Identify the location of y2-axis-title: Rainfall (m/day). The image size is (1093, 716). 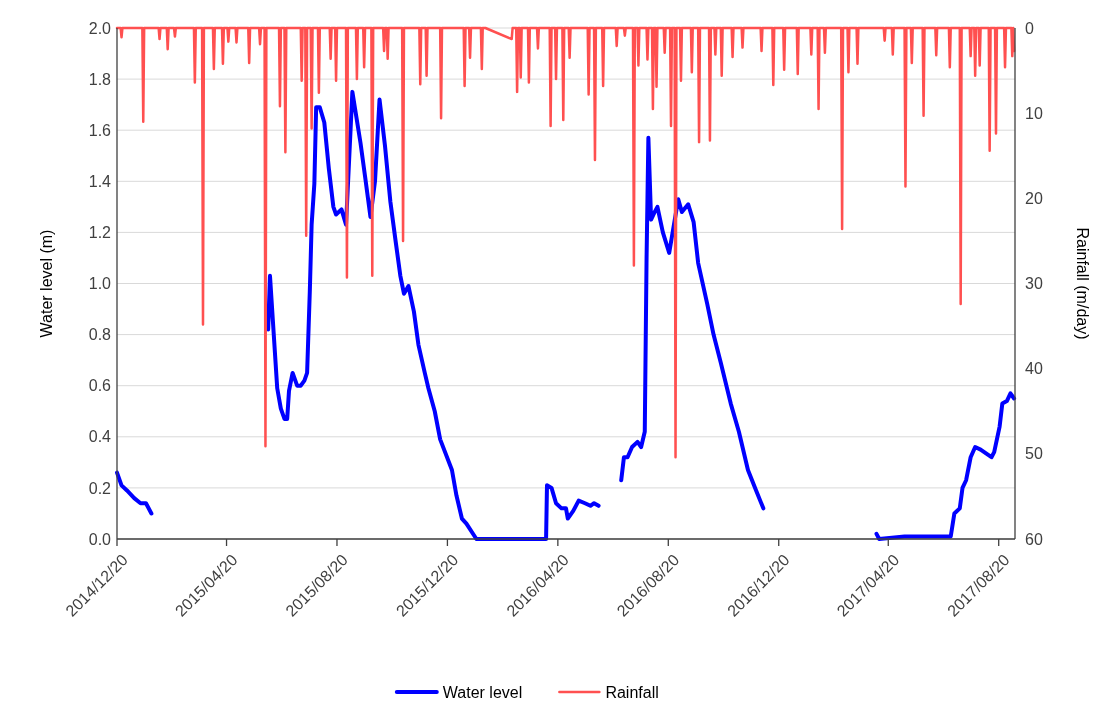
(1082, 283).